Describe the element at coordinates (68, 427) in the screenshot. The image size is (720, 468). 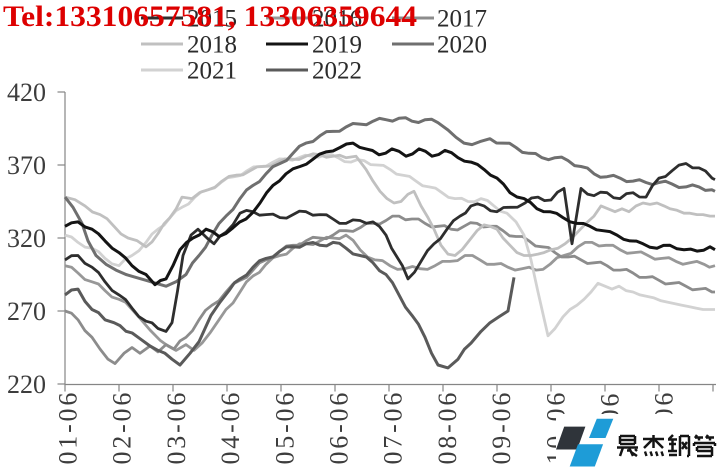
I see `svg-text: 01-06` at that location.